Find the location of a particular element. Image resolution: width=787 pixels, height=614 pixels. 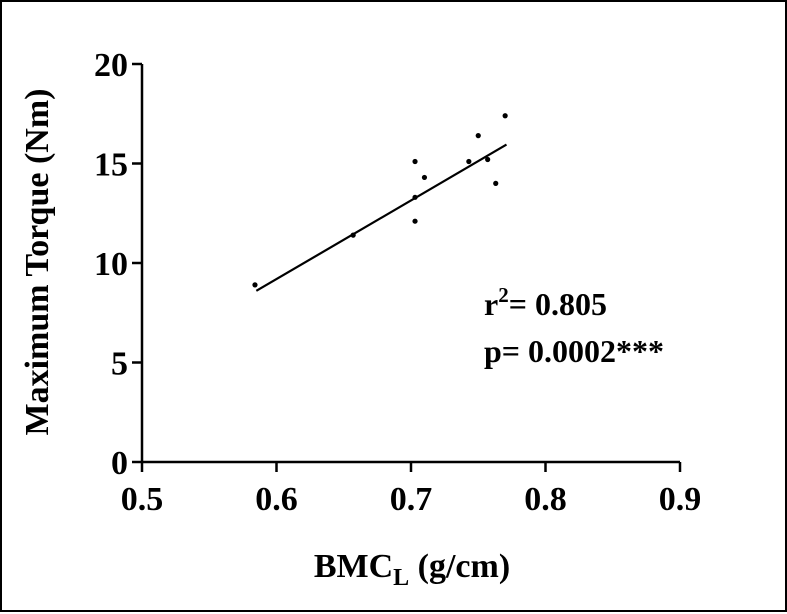

y-tick-label: 20 is located at coordinates (111, 65).